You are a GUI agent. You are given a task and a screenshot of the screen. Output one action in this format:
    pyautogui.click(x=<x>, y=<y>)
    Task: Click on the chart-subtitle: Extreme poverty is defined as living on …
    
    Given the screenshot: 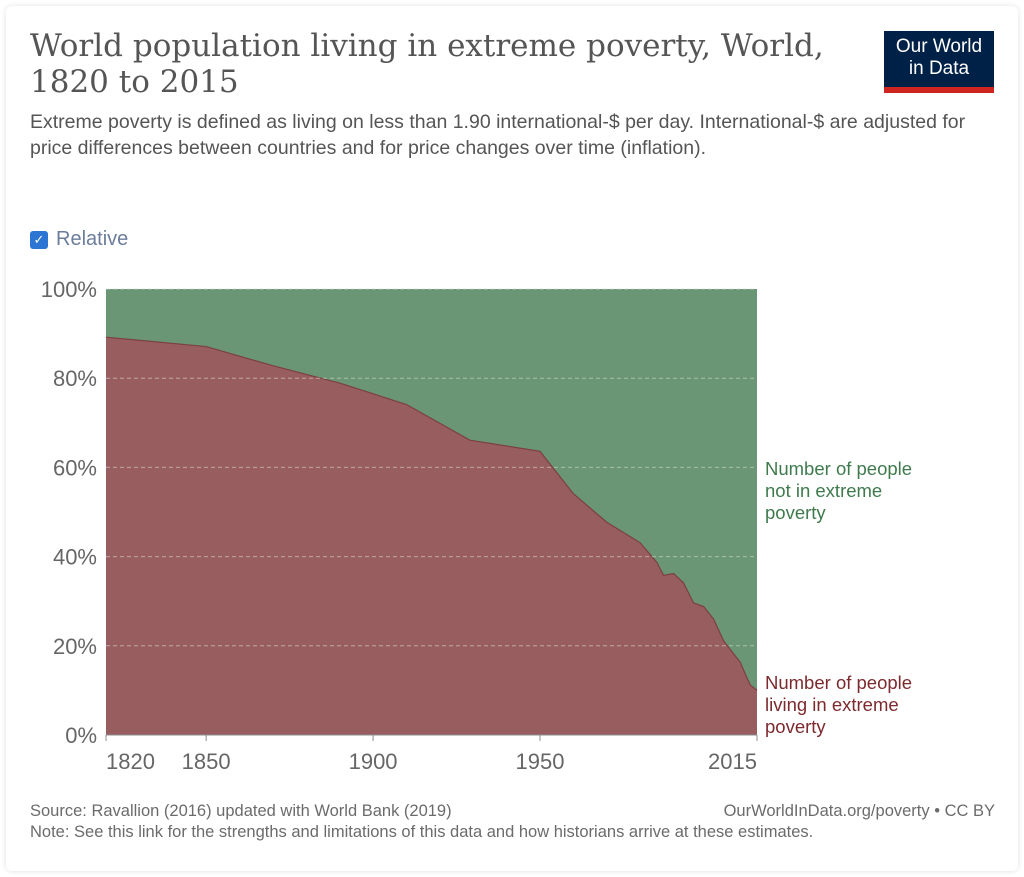 What is the action you would take?
    pyautogui.click(x=498, y=135)
    